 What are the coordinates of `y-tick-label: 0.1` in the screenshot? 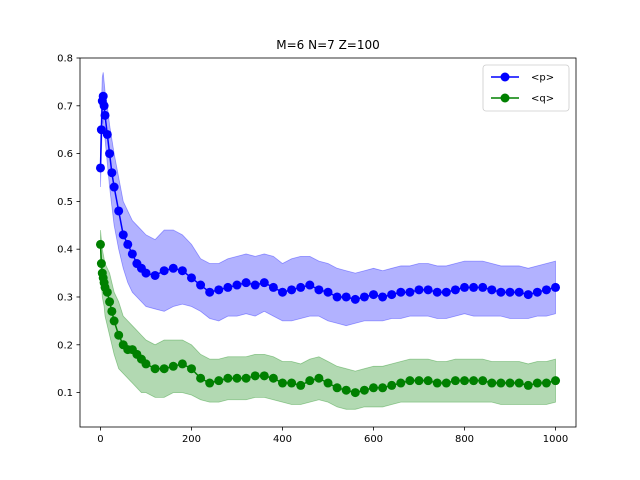 It's located at (65, 393).